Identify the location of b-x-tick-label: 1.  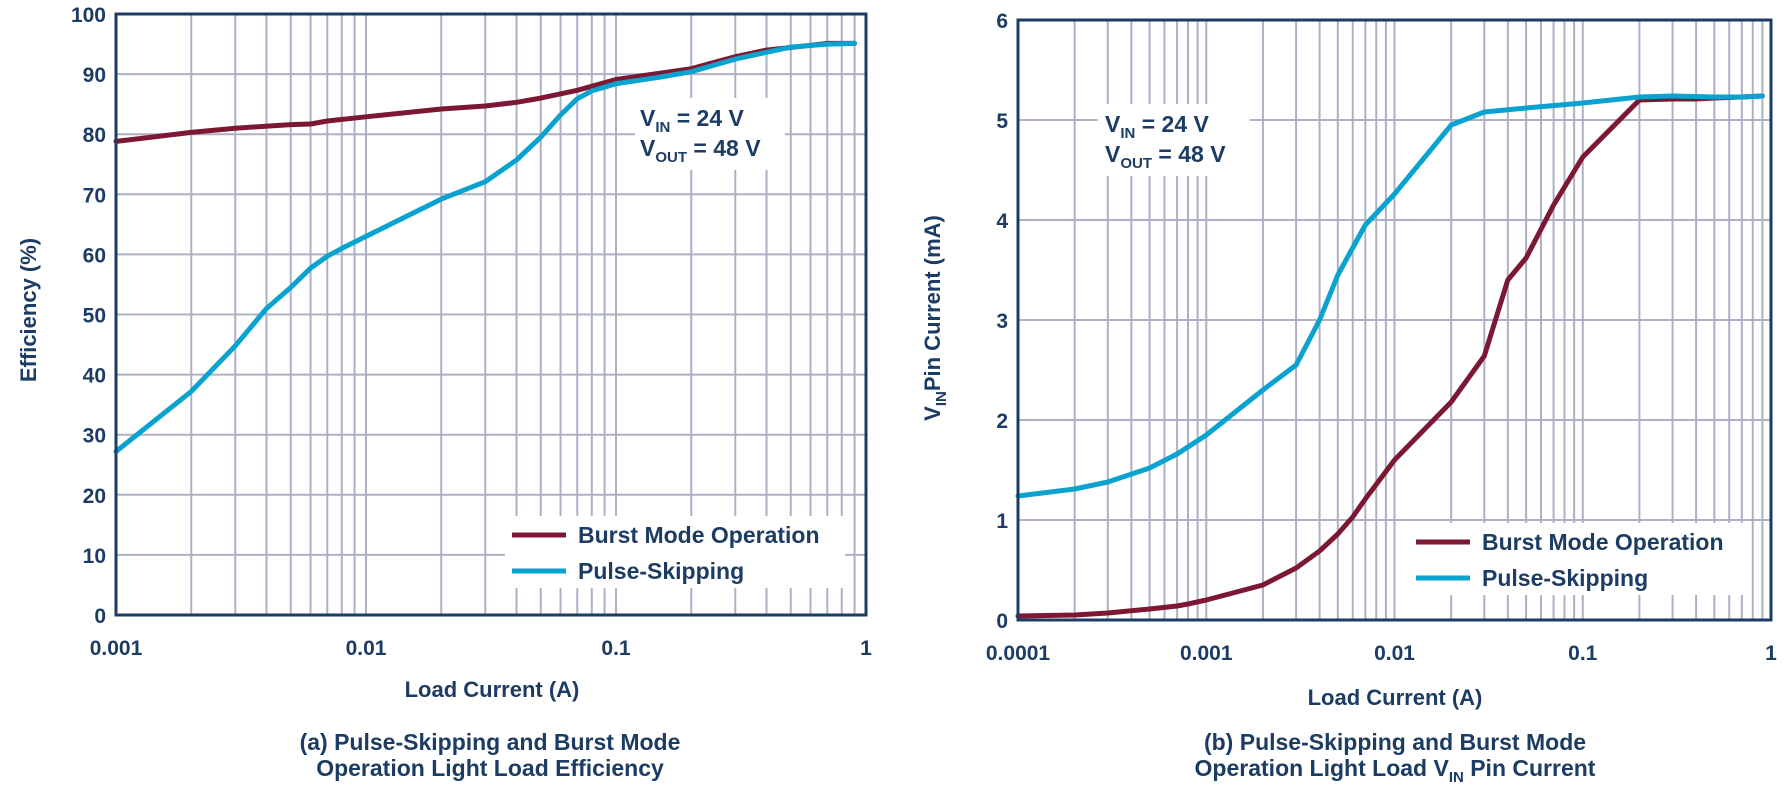
(1771, 653).